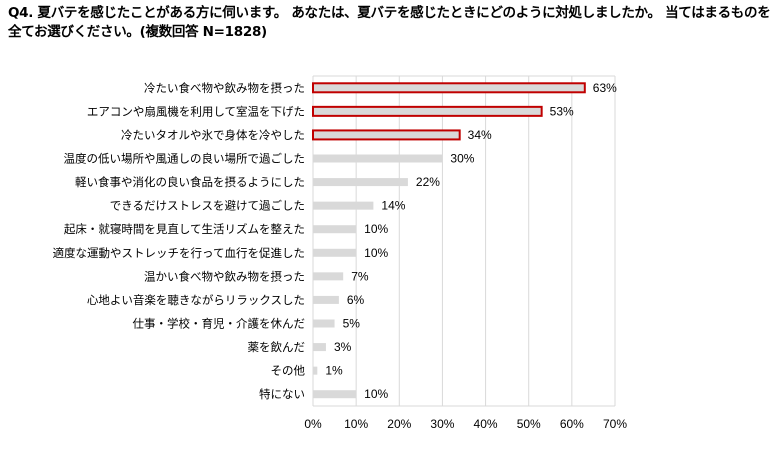 This screenshot has height=450, width=782. Describe the element at coordinates (313, 424) in the screenshot. I see `x-tick-label: 0%` at that location.